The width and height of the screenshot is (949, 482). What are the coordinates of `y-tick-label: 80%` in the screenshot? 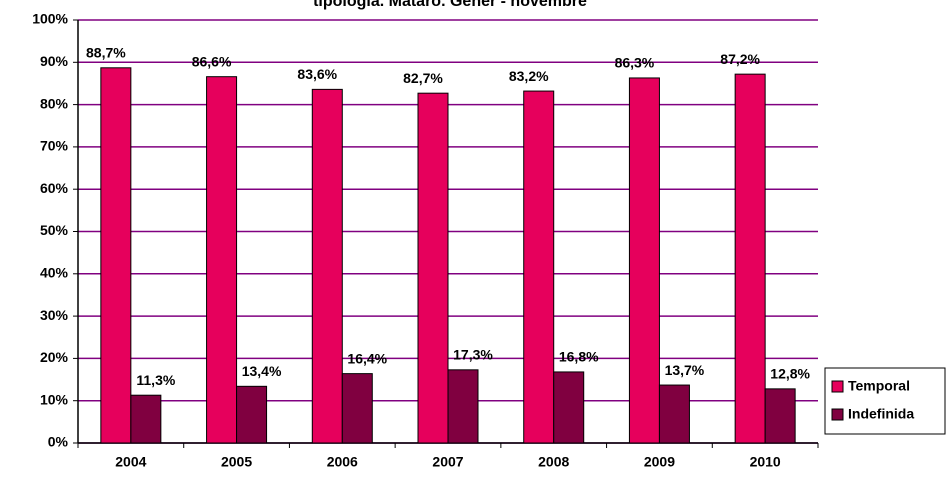 It's located at (54, 103).